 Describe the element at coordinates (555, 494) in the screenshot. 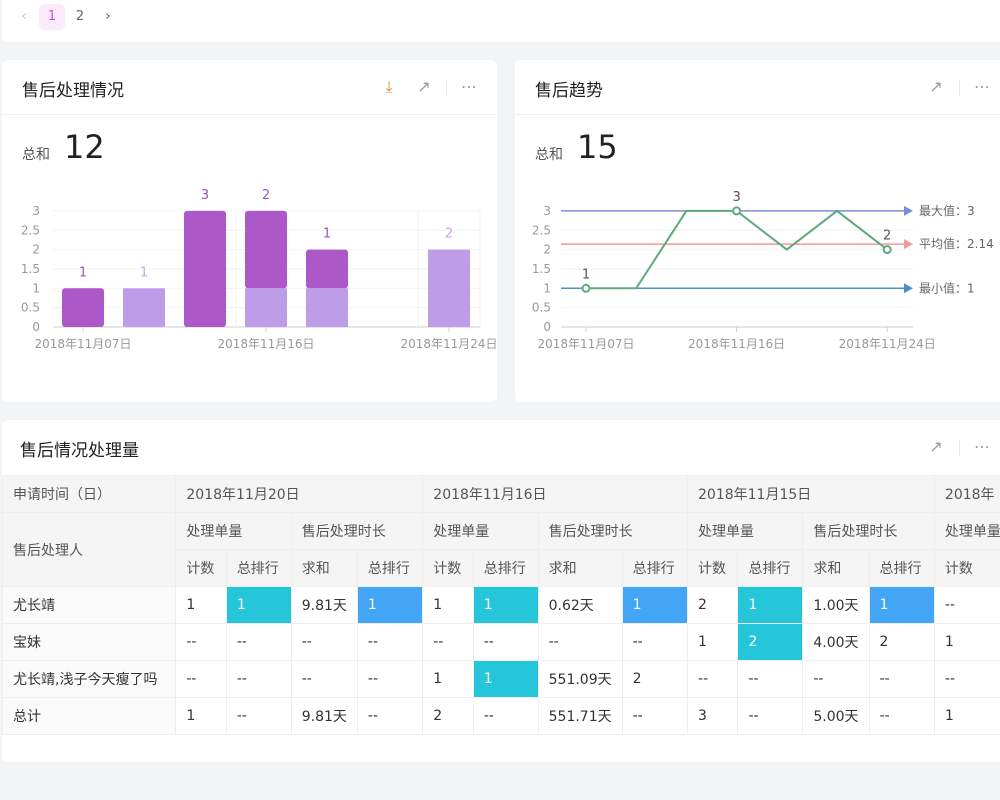

I see `date-header: 2018年11月16日` at that location.